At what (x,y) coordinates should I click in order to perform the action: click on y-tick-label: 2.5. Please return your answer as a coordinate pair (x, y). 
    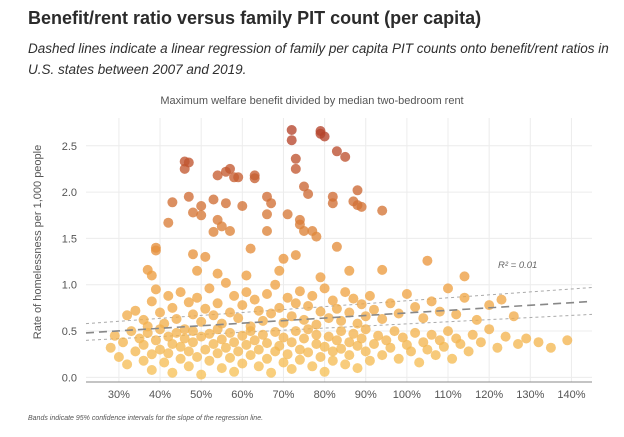
    Looking at the image, I should click on (69, 147).